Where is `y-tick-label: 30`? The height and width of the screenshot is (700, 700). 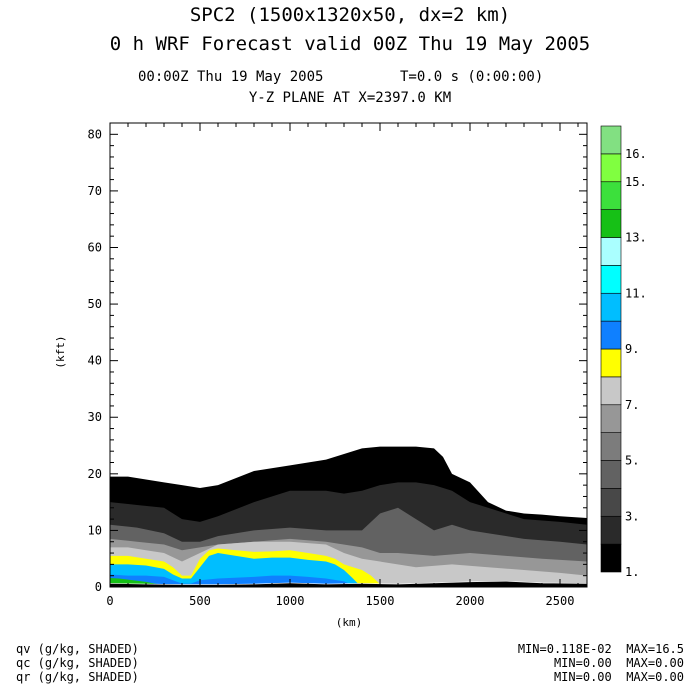 y-tick-label: 30 is located at coordinates (95, 417).